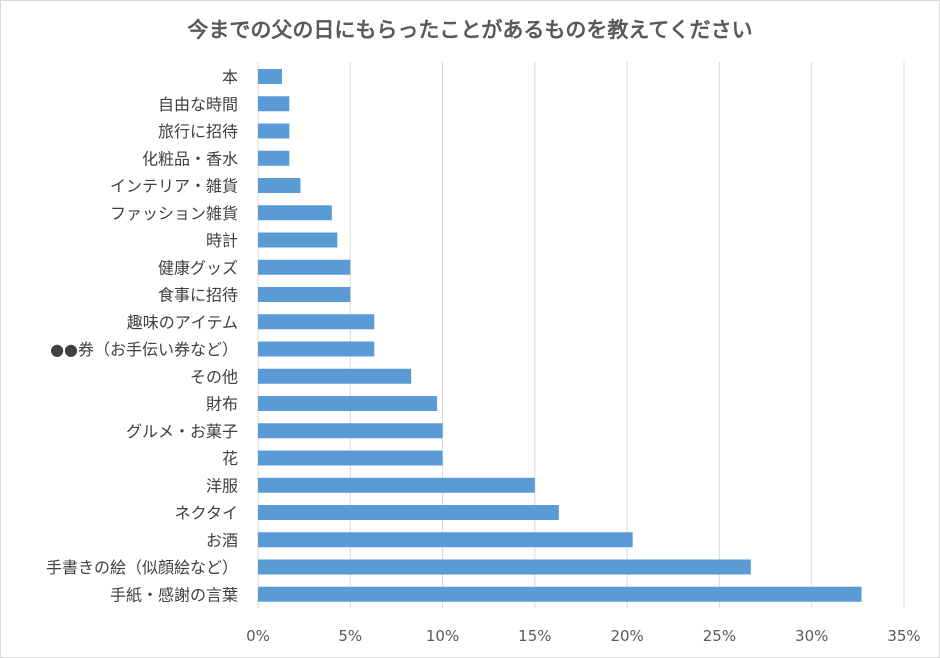 This screenshot has height=658, width=940. Describe the element at coordinates (198, 131) in the screenshot. I see `category-label: 旅行に招待` at that location.